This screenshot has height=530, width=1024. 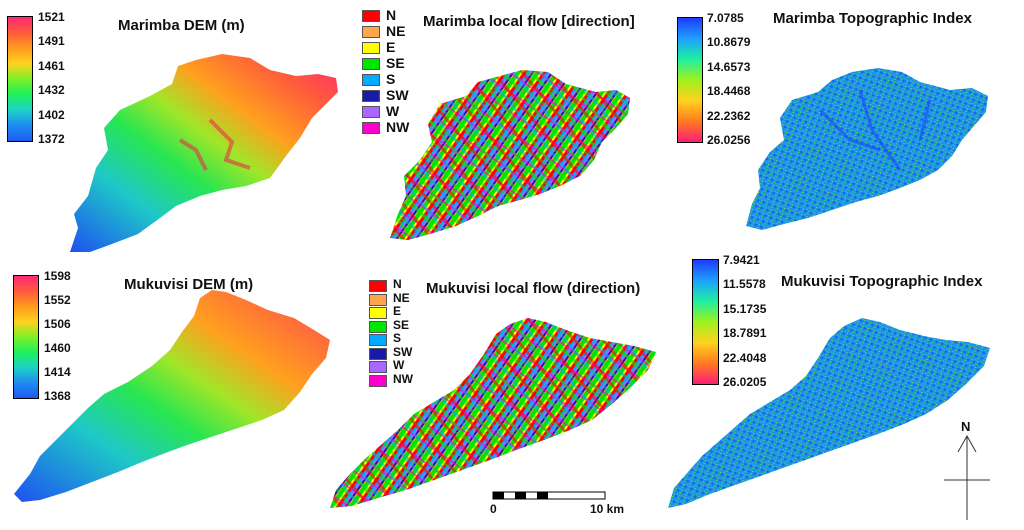 I want to click on colorbar-tick-label: 11.5578, so click(x=744, y=284).